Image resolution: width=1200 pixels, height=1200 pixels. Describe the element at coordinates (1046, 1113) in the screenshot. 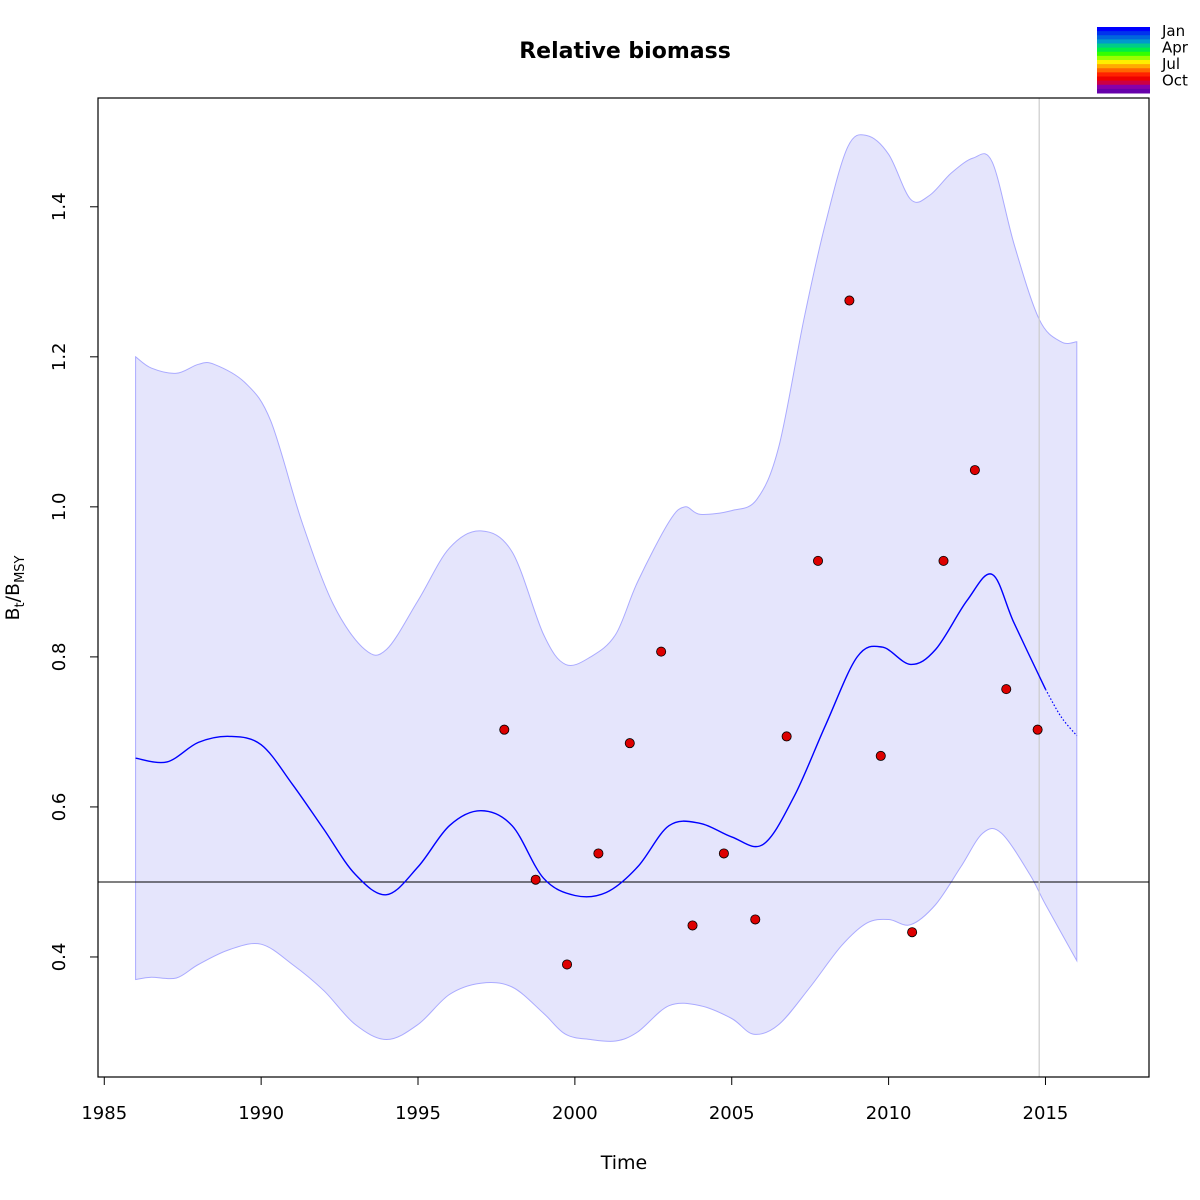

I see `x-tick-label: 2015` at that location.